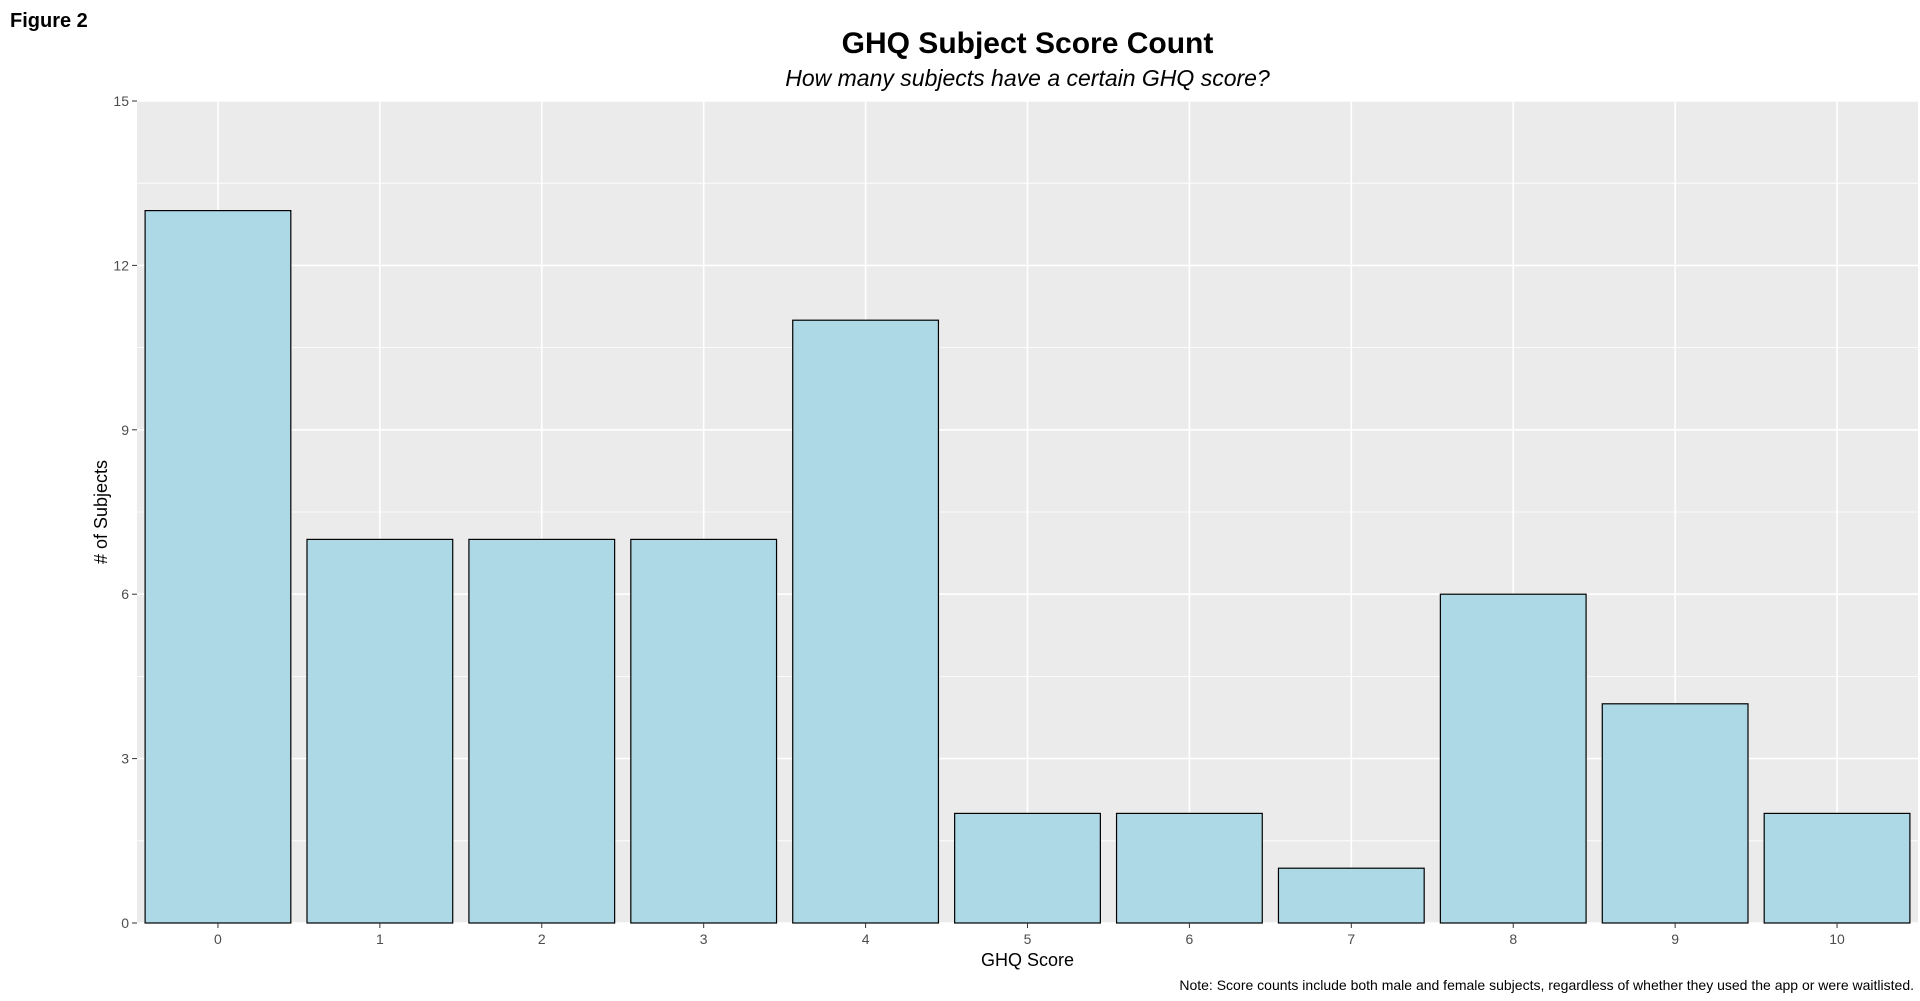 Image resolution: width=1920 pixels, height=1001 pixels. What do you see at coordinates (1190, 939) in the screenshot?
I see `x-tick-label: 6` at bounding box center [1190, 939].